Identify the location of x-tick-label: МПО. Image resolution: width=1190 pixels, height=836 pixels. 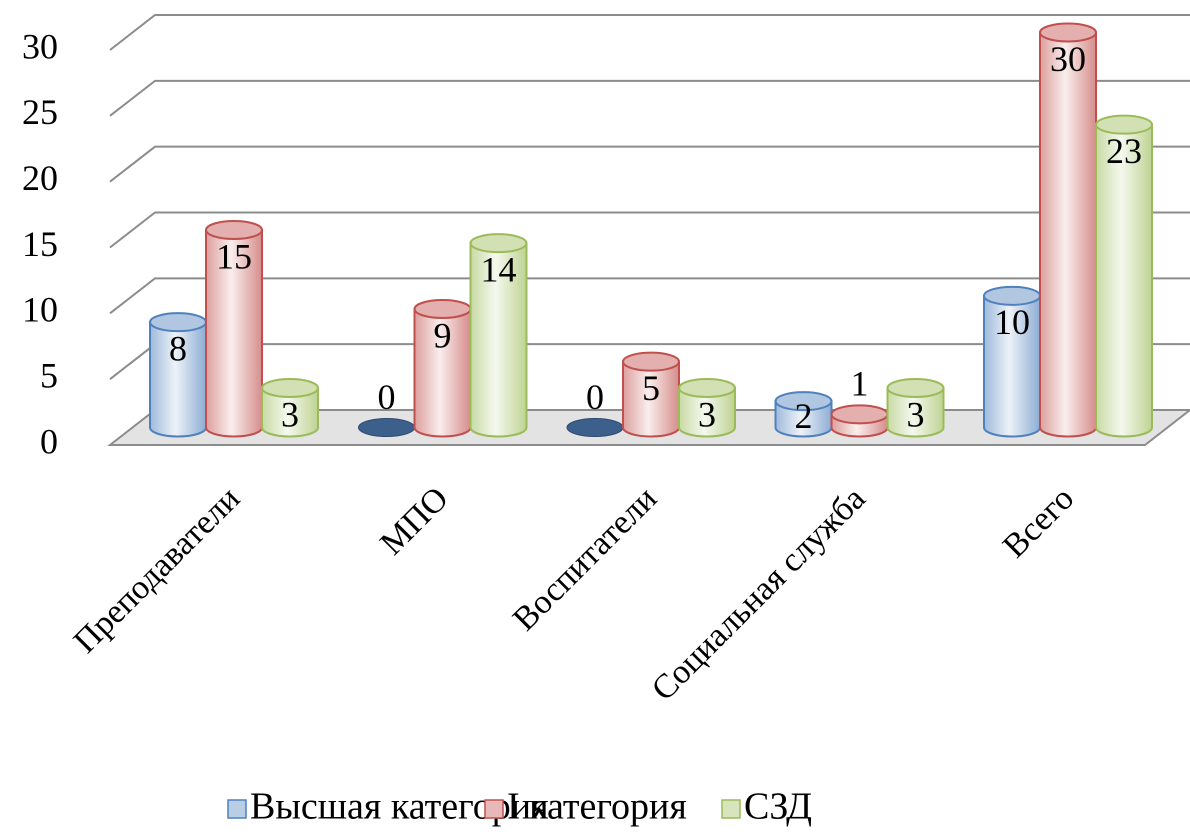
(414, 521).